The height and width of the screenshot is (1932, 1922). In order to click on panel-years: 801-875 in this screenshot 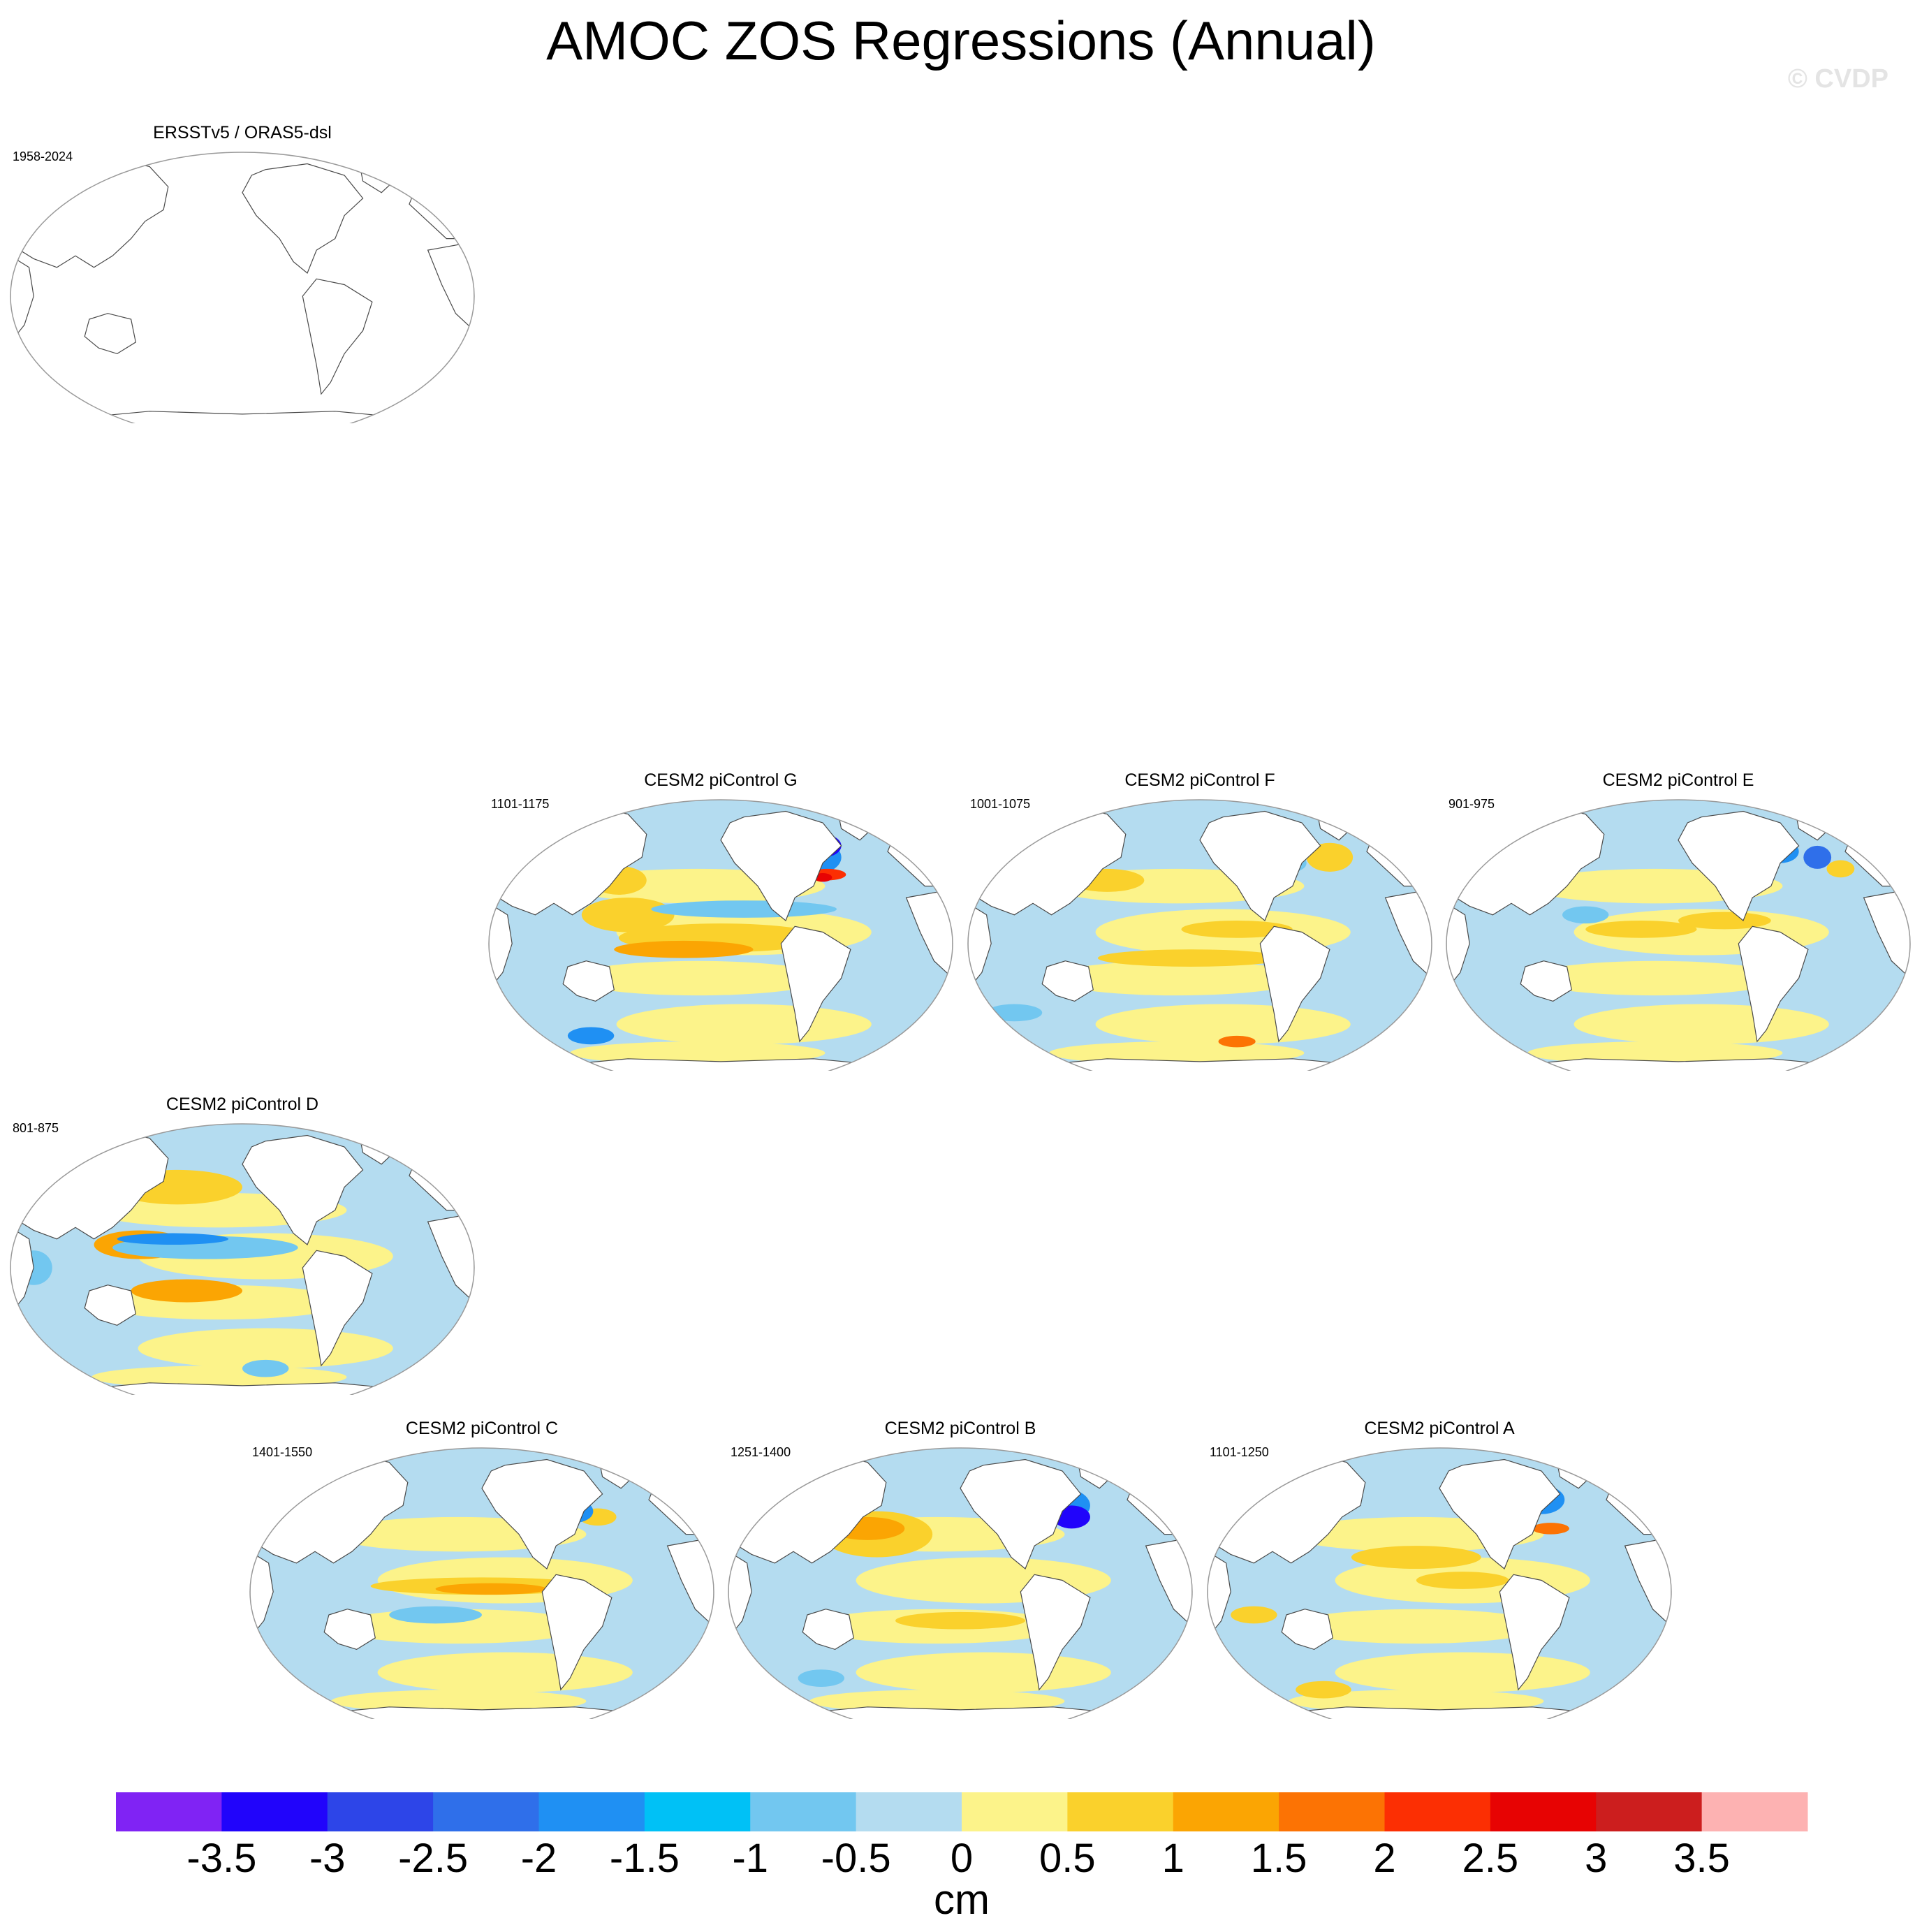, I will do `click(36, 1128)`.